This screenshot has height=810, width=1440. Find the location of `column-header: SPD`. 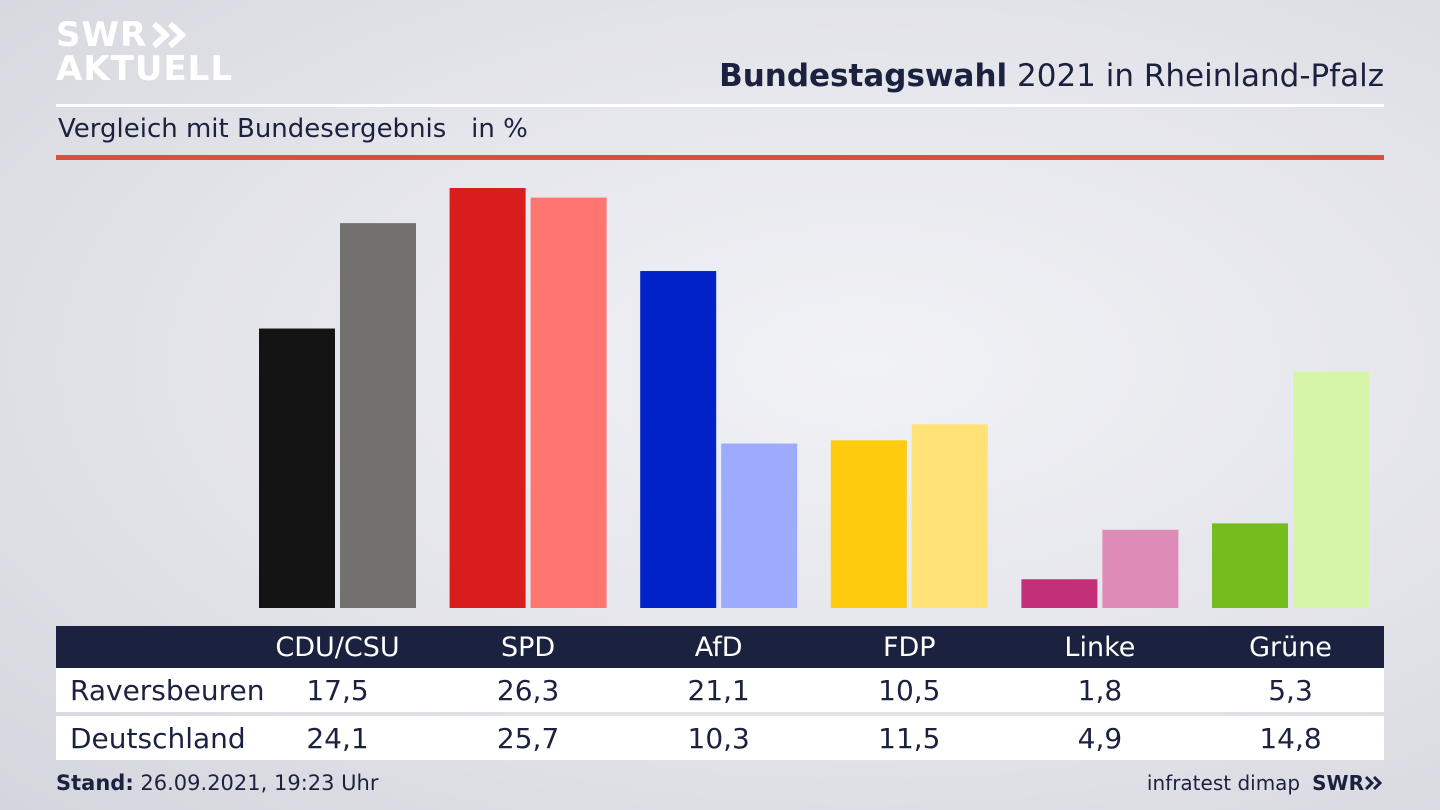

column-header: SPD is located at coordinates (528, 647).